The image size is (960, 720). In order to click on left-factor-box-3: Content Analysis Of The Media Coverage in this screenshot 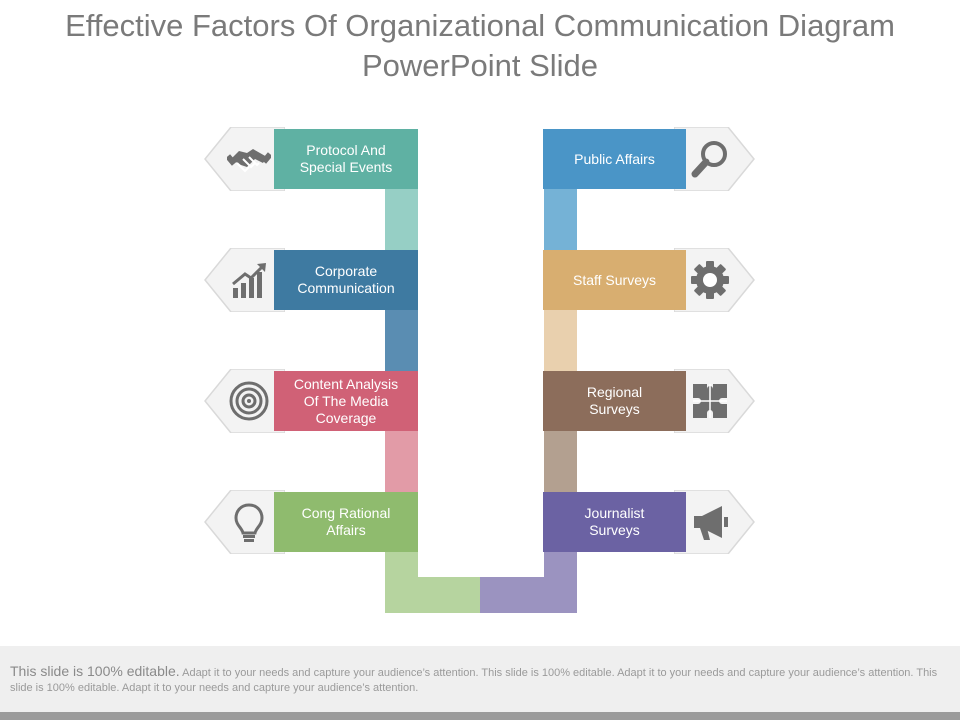, I will do `click(346, 401)`.